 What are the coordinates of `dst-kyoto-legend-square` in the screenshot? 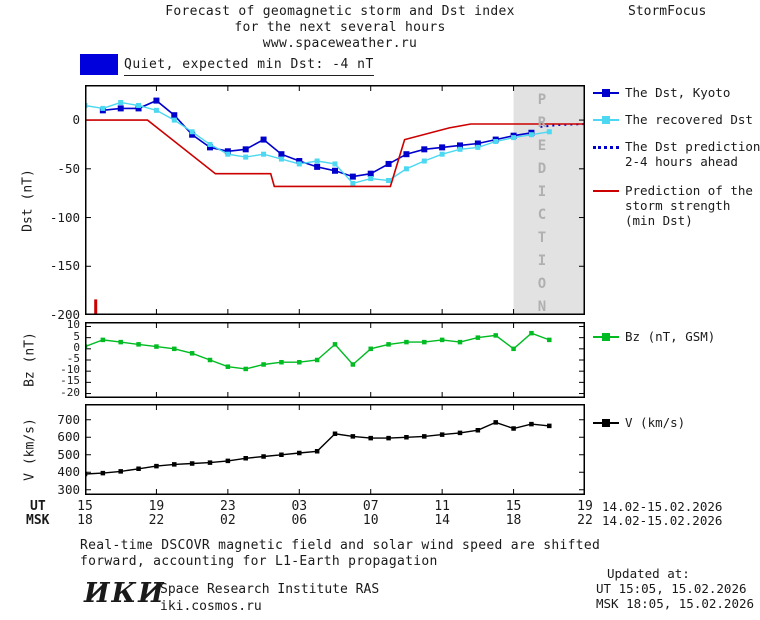 It's located at (606, 93).